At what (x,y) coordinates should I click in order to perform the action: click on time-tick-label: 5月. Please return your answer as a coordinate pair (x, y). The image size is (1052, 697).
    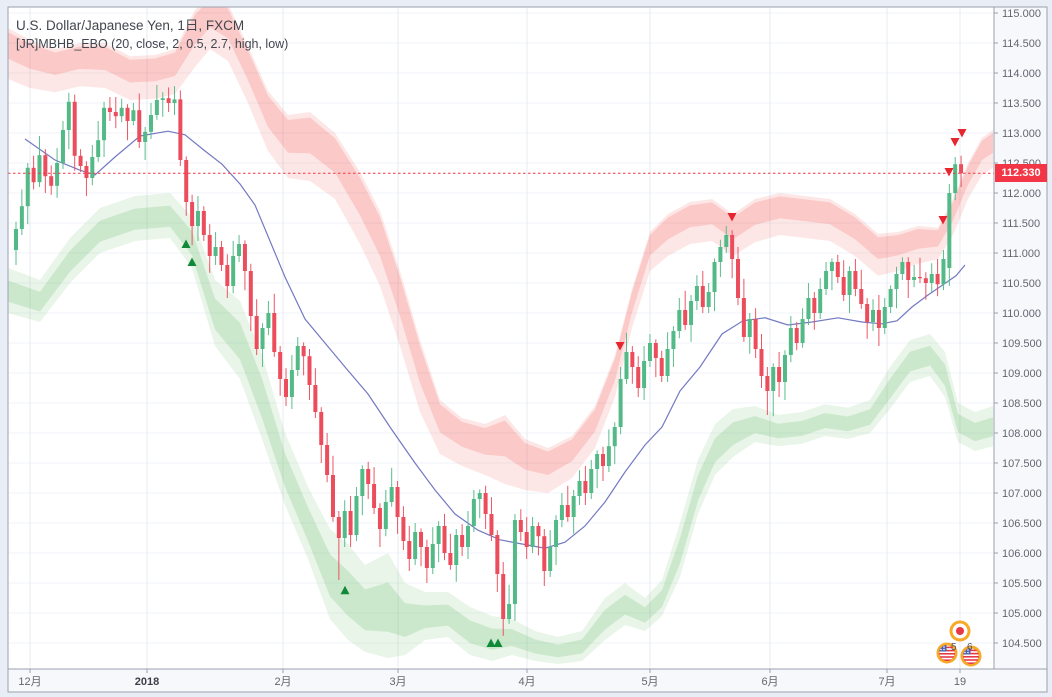
    Looking at the image, I should click on (649, 682).